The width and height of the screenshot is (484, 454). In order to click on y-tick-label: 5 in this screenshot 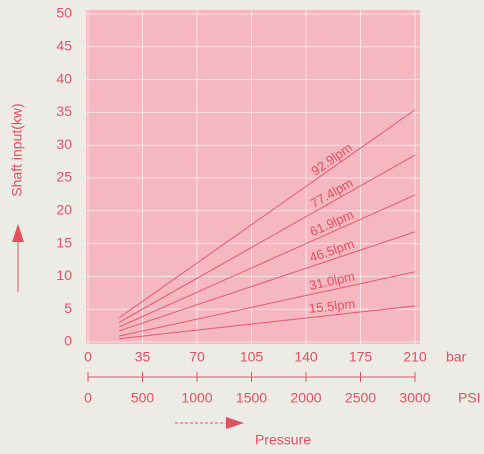, I will do `click(68, 308)`.